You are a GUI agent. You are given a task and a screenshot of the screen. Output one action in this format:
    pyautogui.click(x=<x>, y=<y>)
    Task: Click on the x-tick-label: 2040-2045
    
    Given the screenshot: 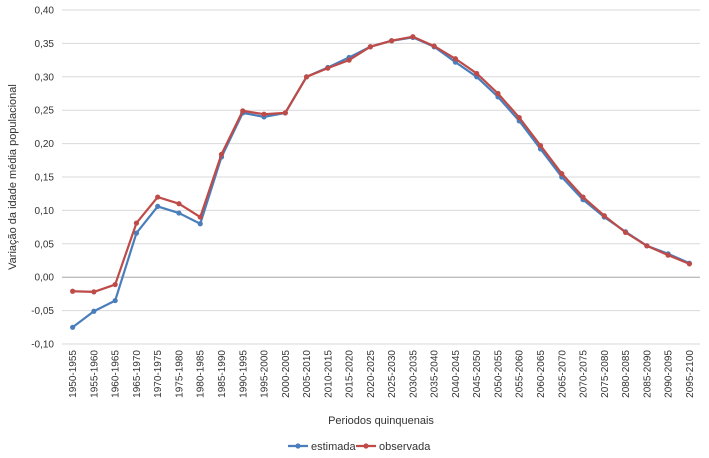 What is the action you would take?
    pyautogui.click(x=456, y=374)
    